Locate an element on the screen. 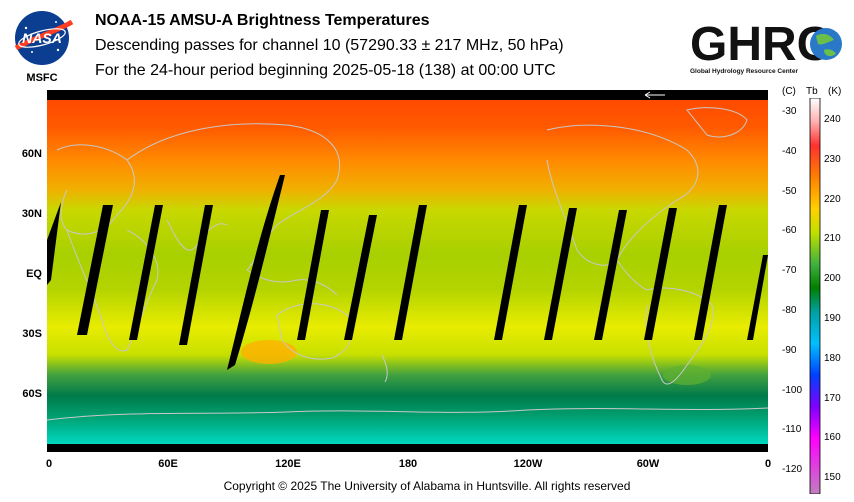 The height and width of the screenshot is (502, 854). coast-south-america is located at coordinates (679, 336).